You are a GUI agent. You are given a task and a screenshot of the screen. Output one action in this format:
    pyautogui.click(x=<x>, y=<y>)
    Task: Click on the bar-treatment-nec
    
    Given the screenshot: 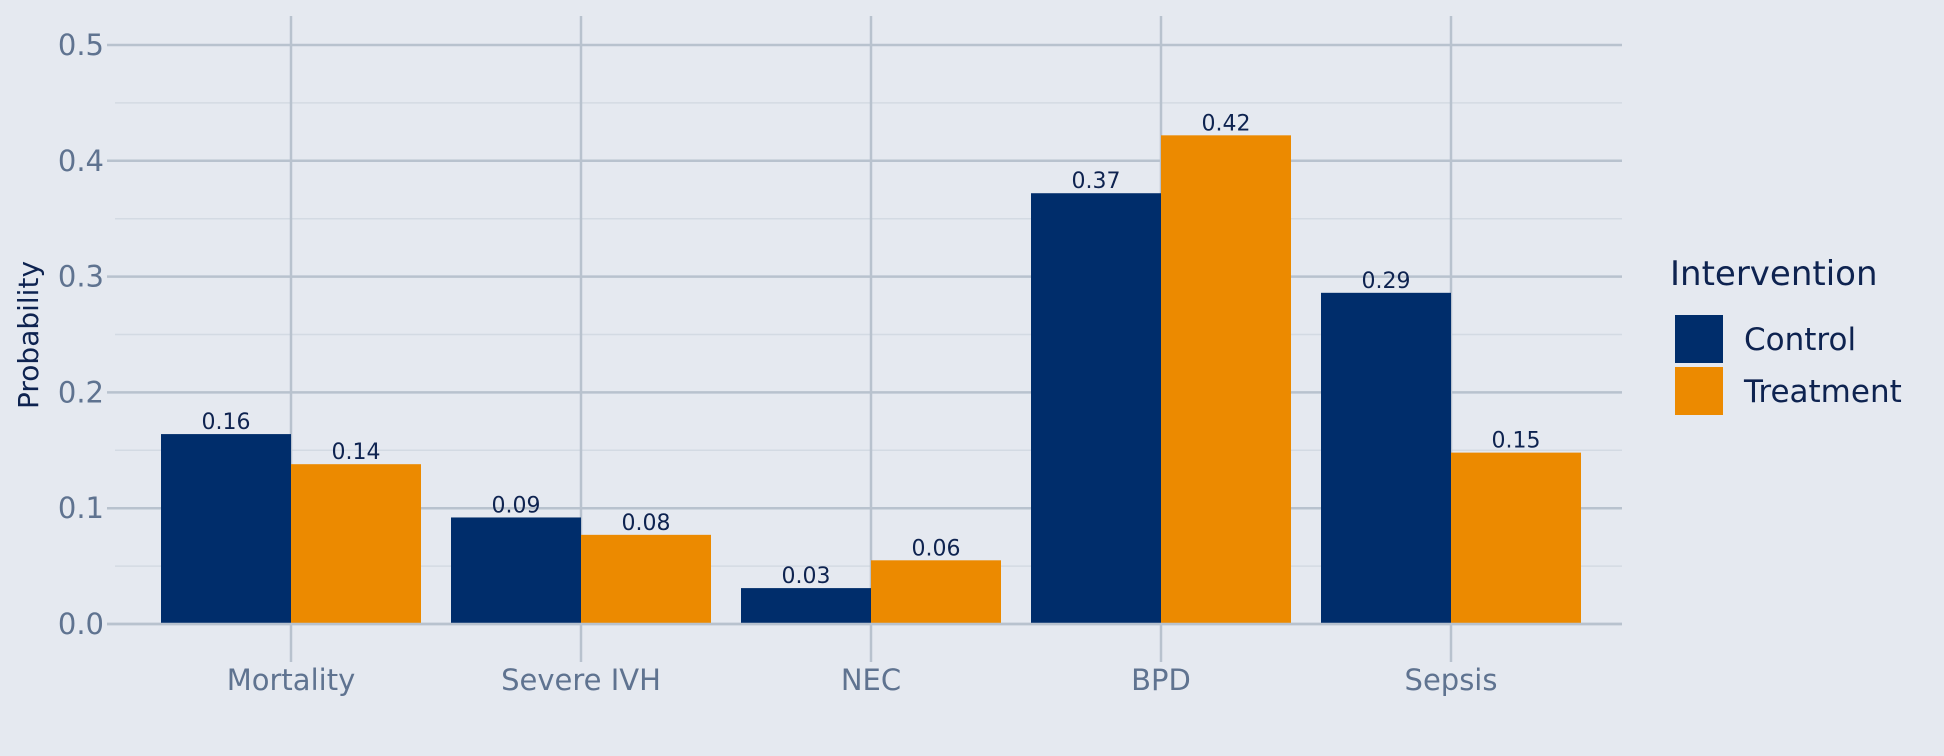 What is the action you would take?
    pyautogui.click(x=936, y=592)
    